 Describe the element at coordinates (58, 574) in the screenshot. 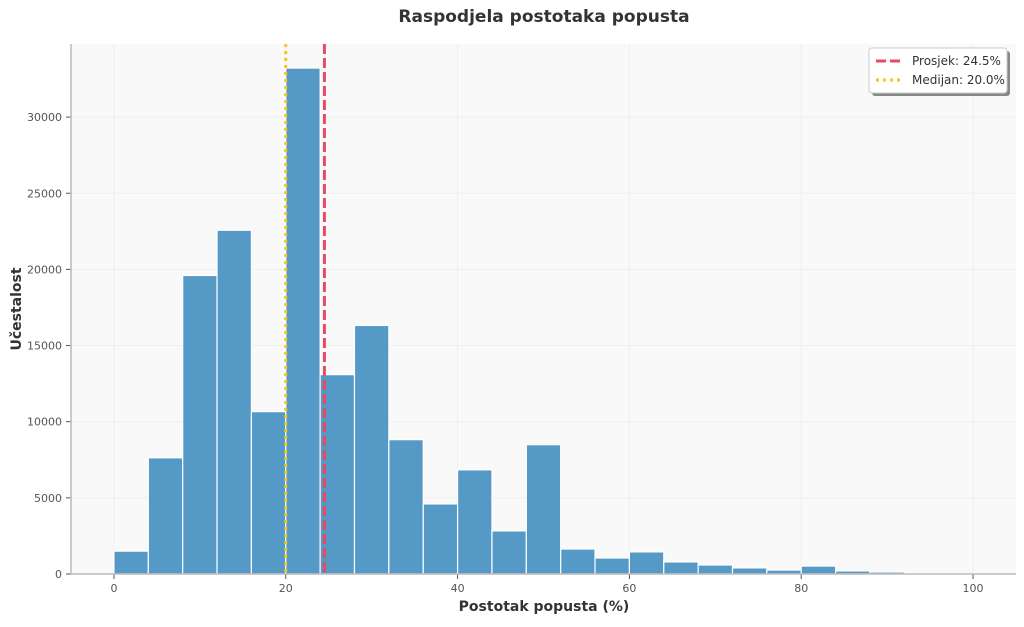

I see `y-tick-label: 0` at that location.